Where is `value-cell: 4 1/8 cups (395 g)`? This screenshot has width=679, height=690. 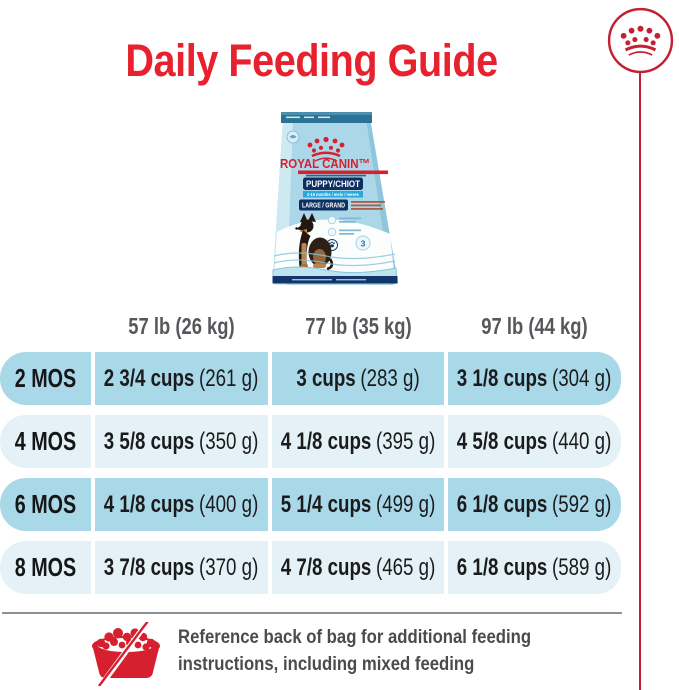
value-cell: 4 1/8 cups (395 g) is located at coordinates (358, 441).